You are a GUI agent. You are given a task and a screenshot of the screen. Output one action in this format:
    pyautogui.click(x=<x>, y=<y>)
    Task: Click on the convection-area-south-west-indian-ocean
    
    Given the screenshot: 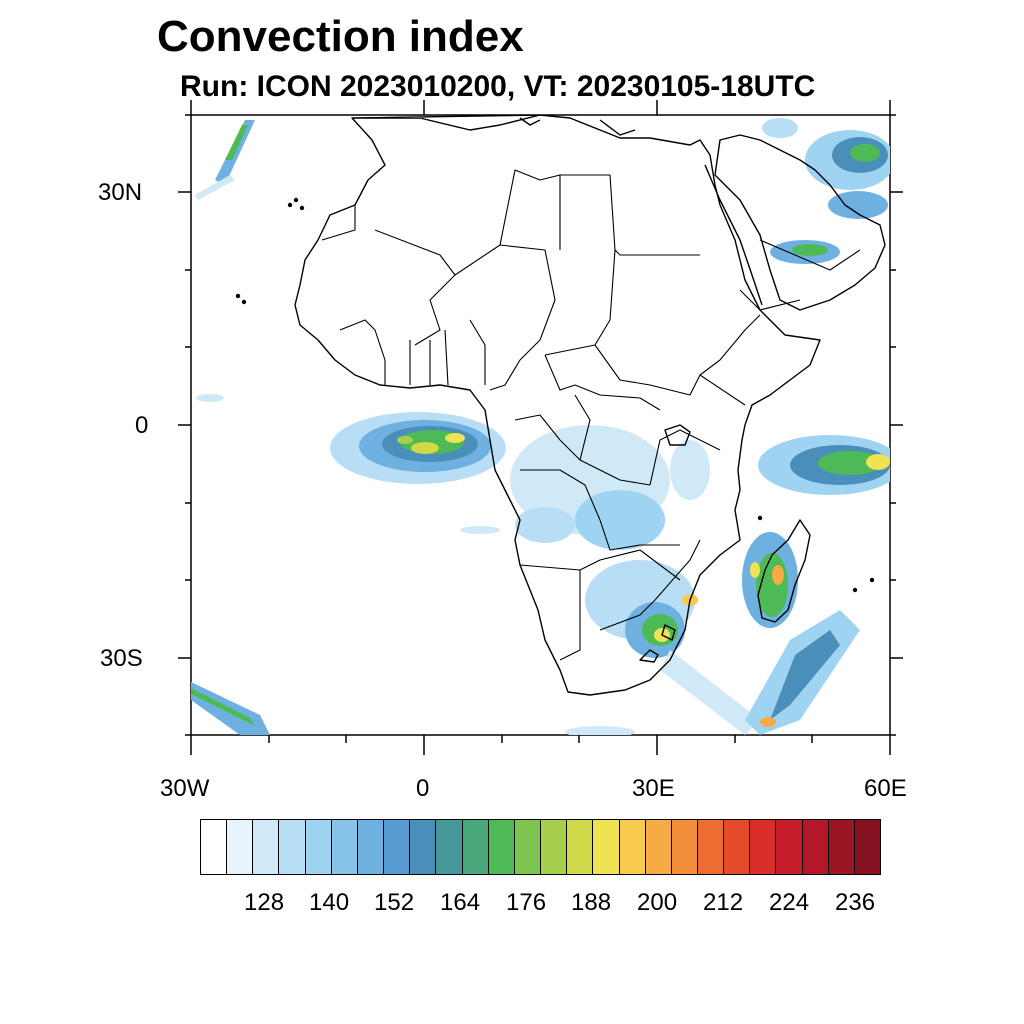 What is the action you would take?
    pyautogui.click(x=802, y=672)
    